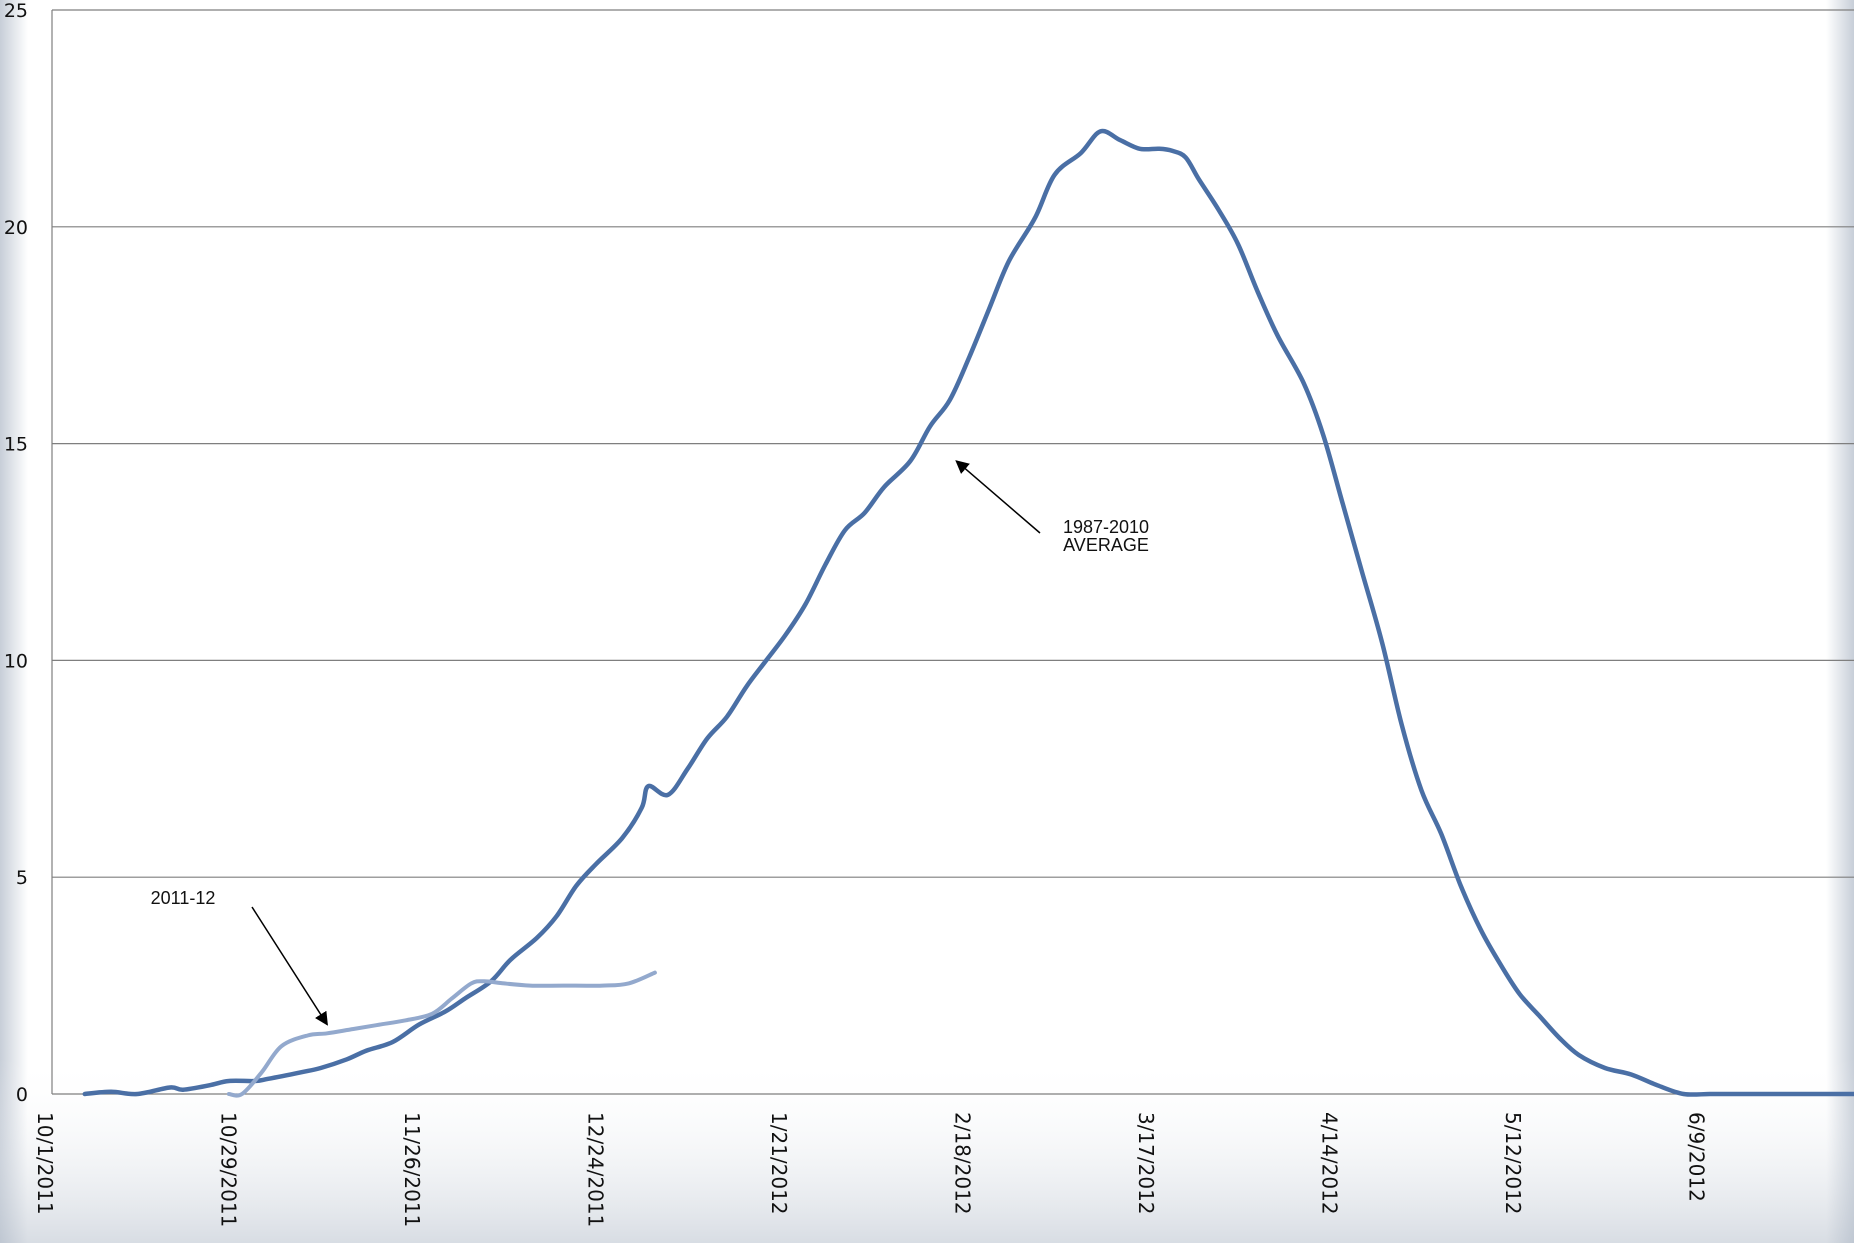 This screenshot has width=1854, height=1243. I want to click on x-tick-label-0: 10/1/2011, so click(45, 1163).